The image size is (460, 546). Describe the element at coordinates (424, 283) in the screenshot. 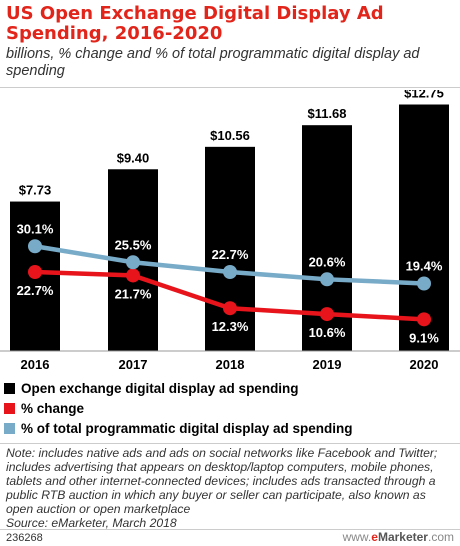

I see `share-point-2020` at that location.